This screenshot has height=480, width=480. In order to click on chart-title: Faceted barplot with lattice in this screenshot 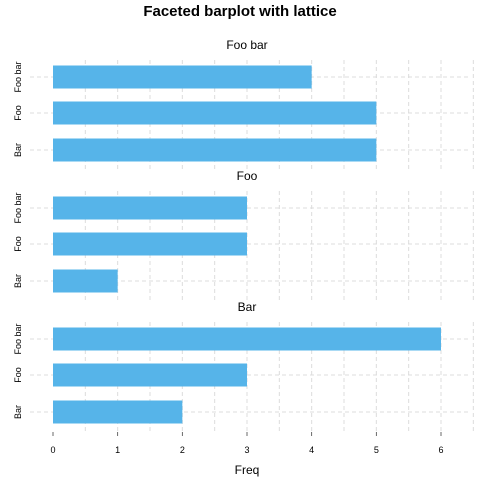, I will do `click(239, 11)`.